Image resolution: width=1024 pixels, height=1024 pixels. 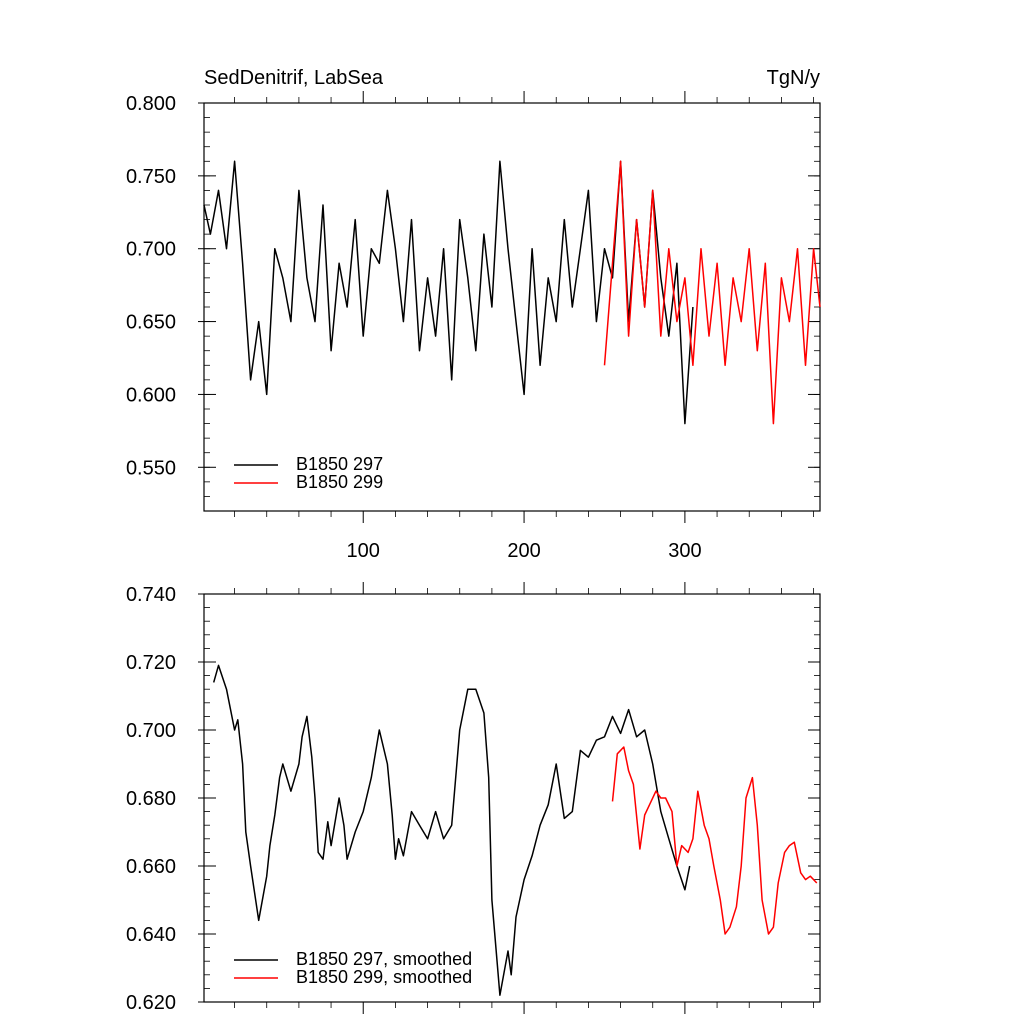 What do you see at coordinates (151, 1003) in the screenshot?
I see `y-tick-label: 0.620` at bounding box center [151, 1003].